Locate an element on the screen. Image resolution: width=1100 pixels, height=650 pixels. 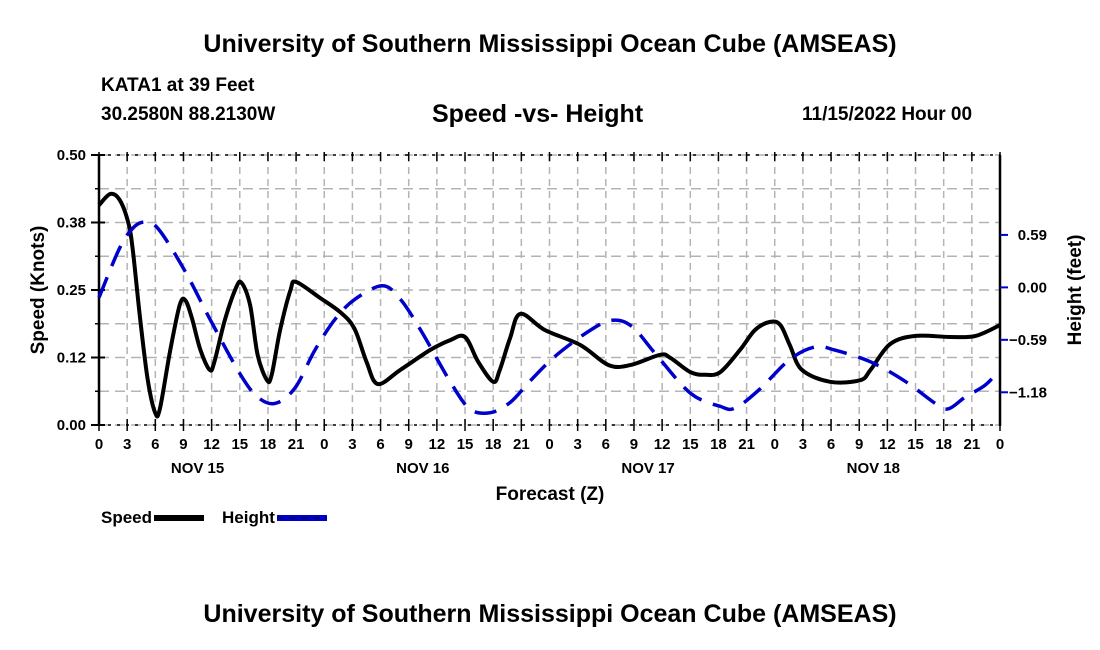
day-label: NOV 17 is located at coordinates (647, 468).